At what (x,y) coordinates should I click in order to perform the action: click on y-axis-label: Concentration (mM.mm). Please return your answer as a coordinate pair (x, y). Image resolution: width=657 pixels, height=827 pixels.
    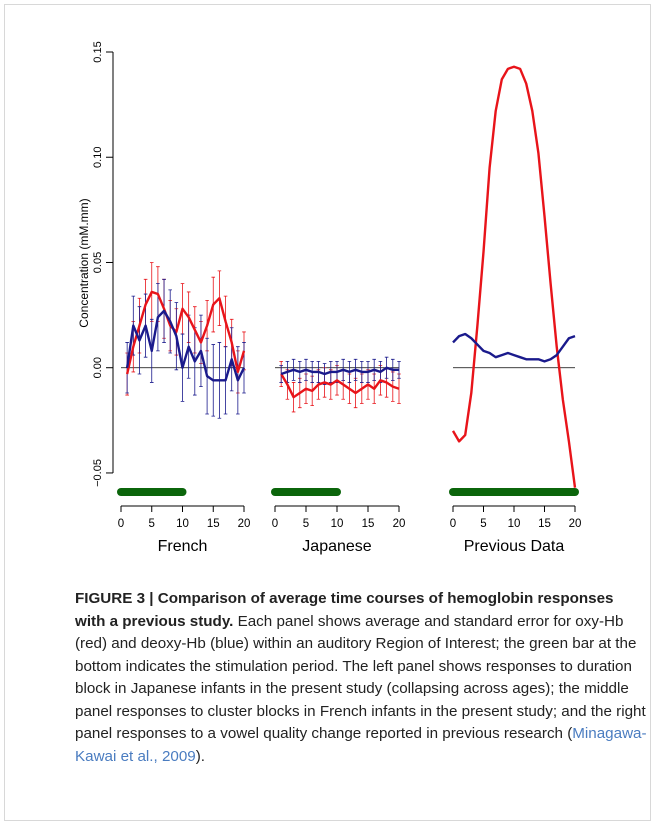
    Looking at the image, I should click on (84, 262).